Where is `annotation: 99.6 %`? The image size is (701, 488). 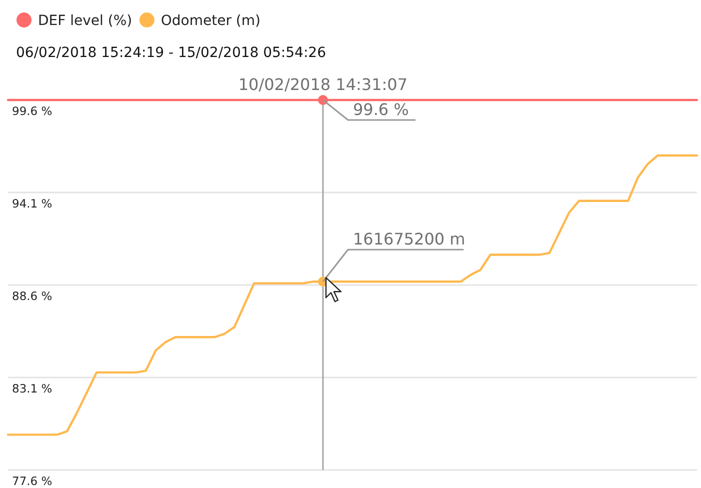
annotation: 99.6 % is located at coordinates (380, 109).